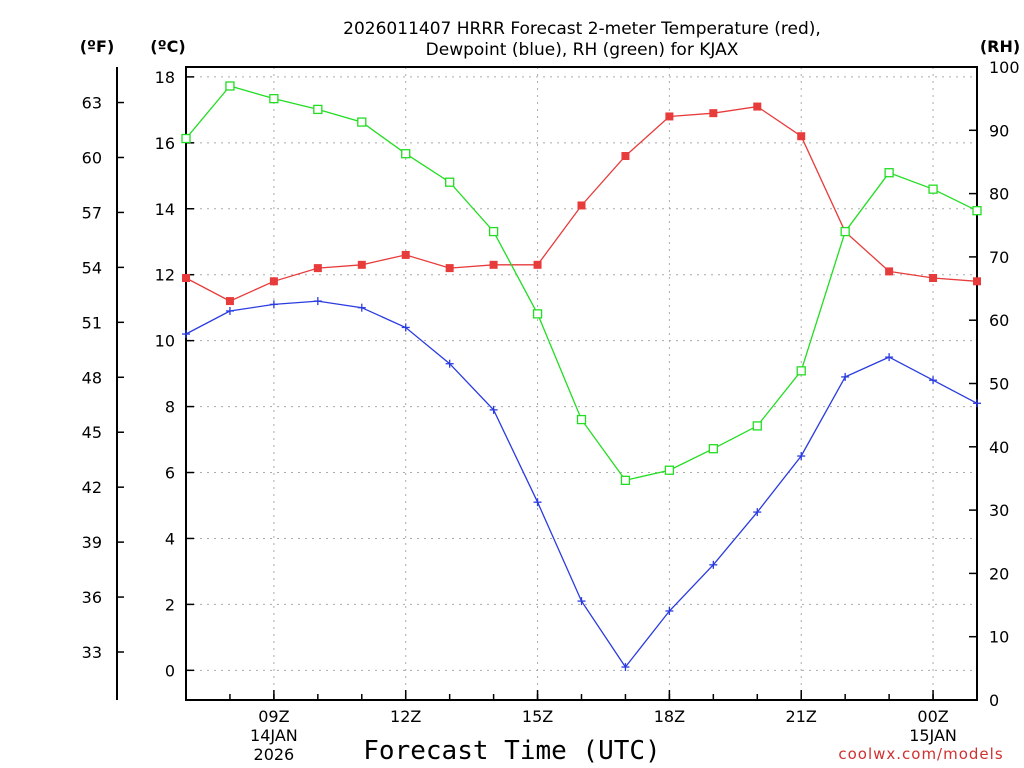  Describe the element at coordinates (170, 670) in the screenshot. I see `celsius-tick-label: 0` at that location.